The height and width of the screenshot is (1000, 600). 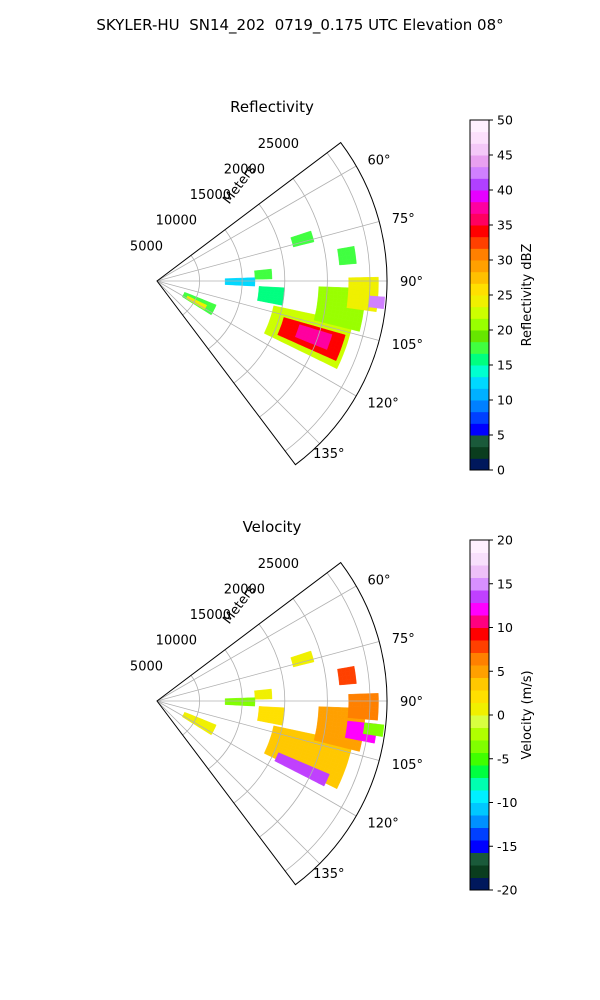 I want to click on colorbar-tick-label: 20, so click(x=505, y=330).